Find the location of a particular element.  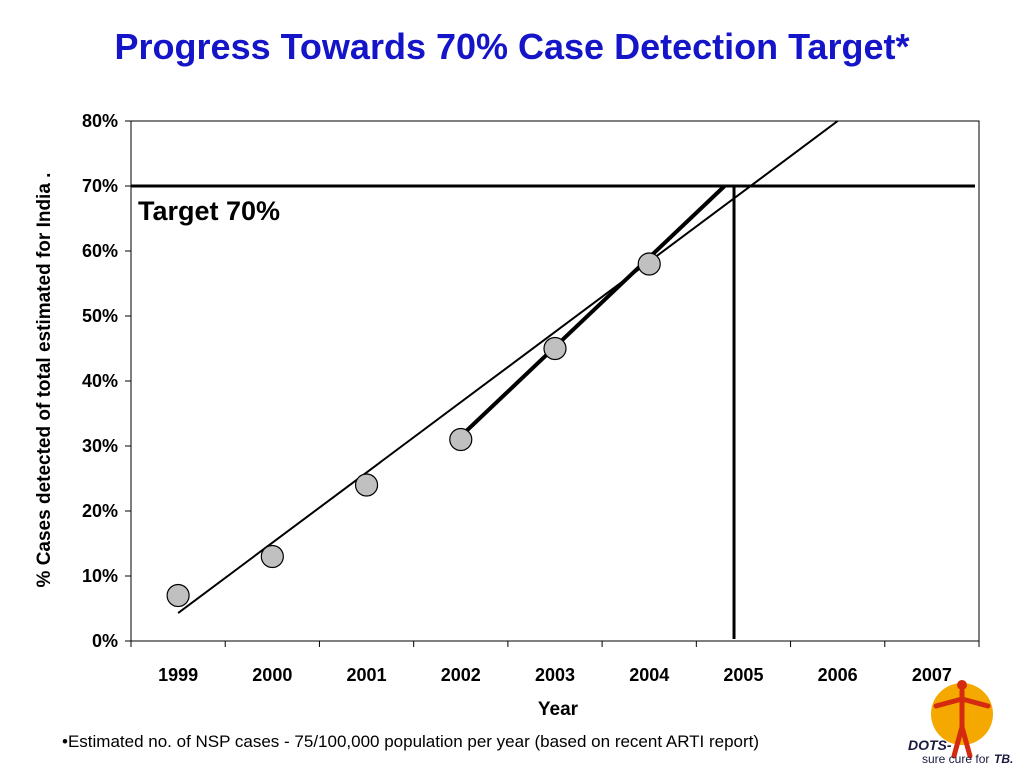

figure-icon is located at coordinates (962, 719).